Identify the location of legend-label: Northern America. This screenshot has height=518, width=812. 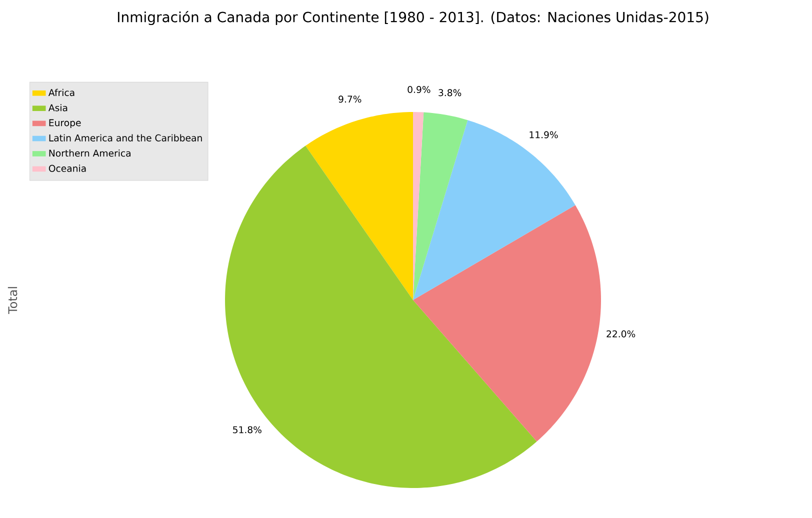
(89, 153).